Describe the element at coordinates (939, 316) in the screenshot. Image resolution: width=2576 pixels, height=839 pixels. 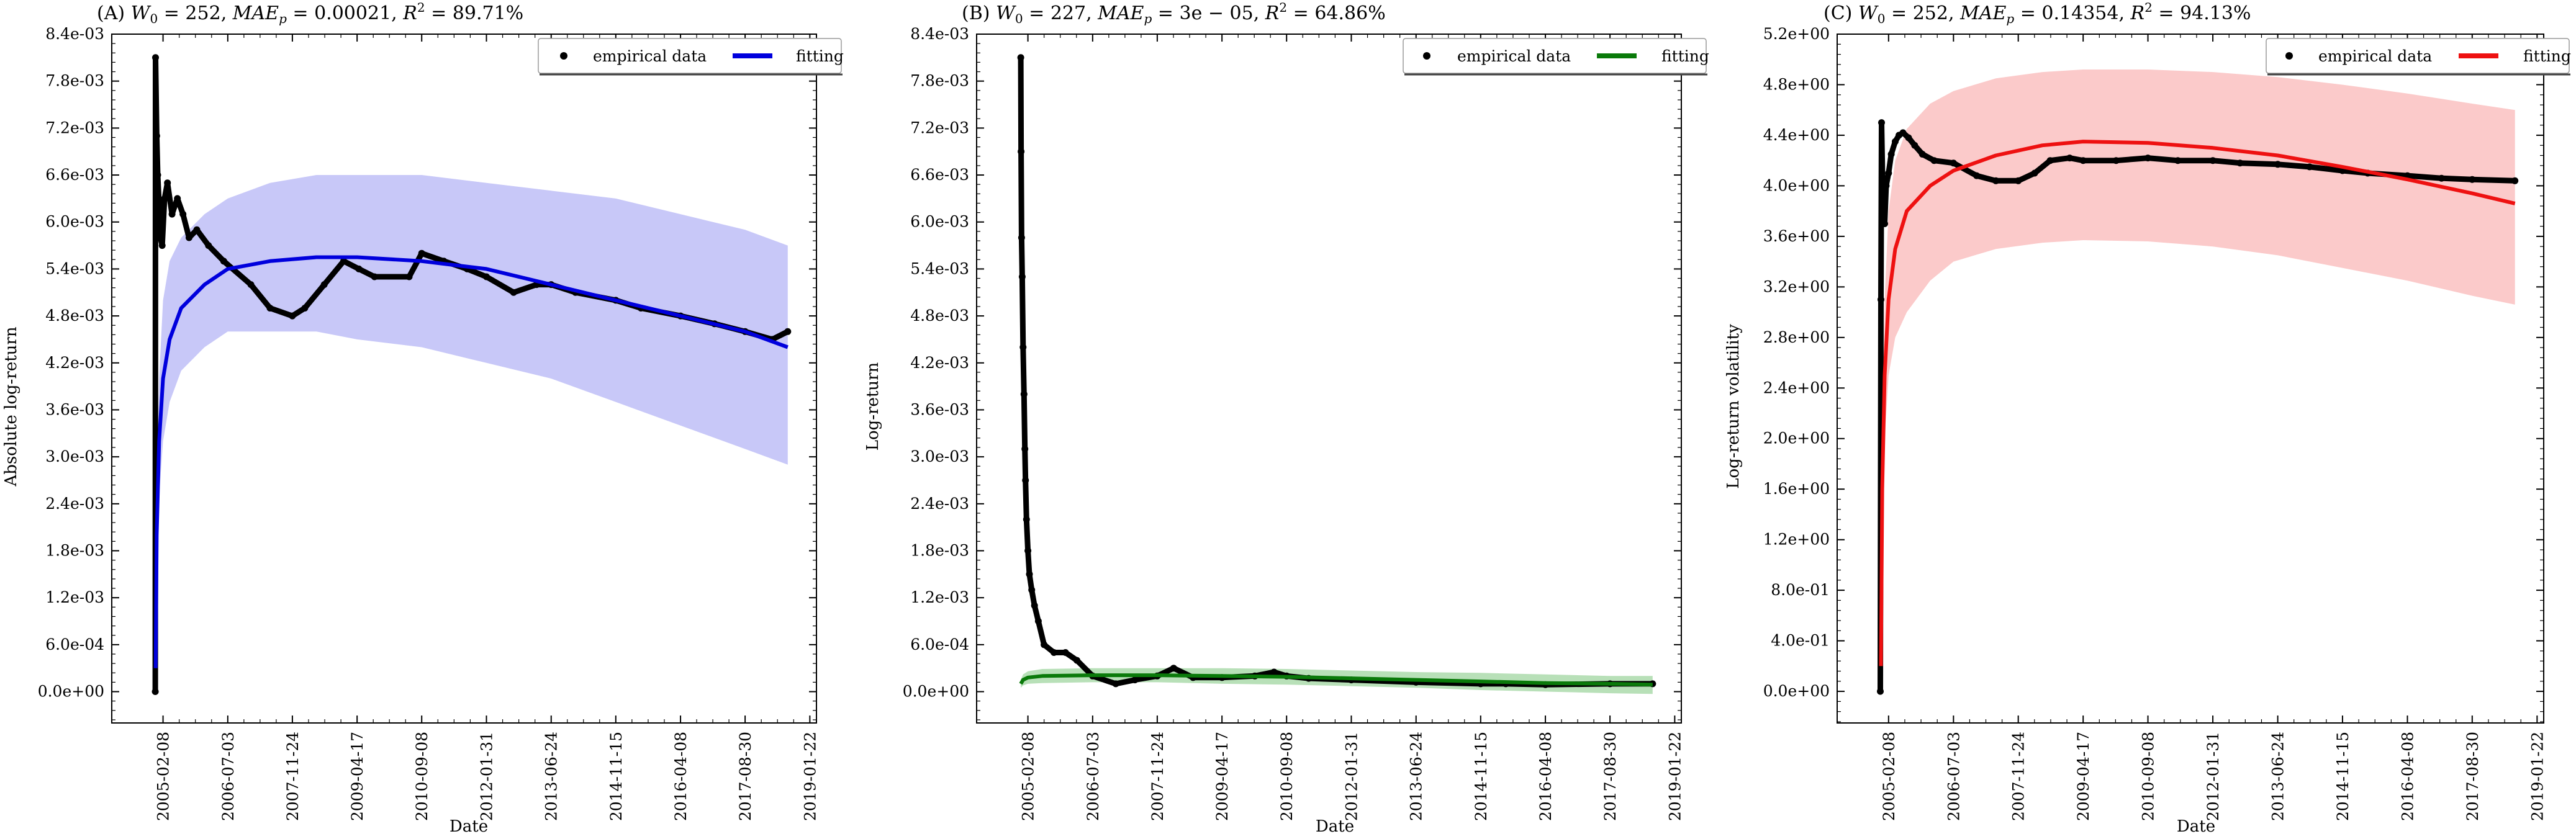
I see `y-tick-label: 4.8e-03` at that location.